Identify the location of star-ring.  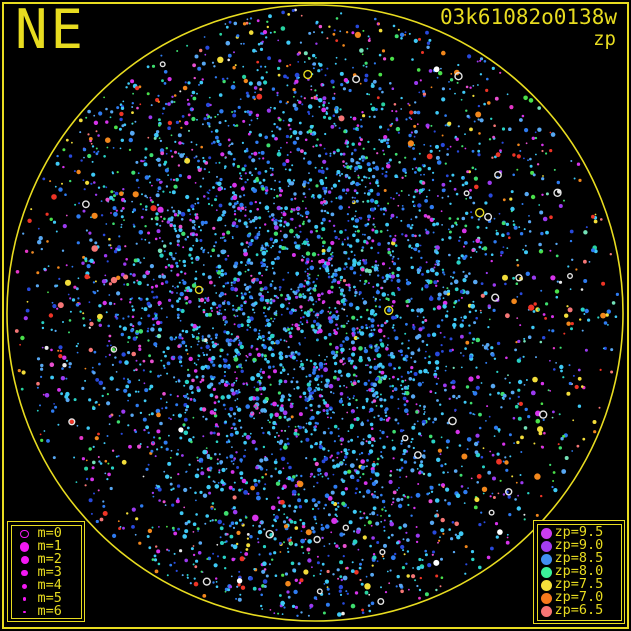
(114, 349).